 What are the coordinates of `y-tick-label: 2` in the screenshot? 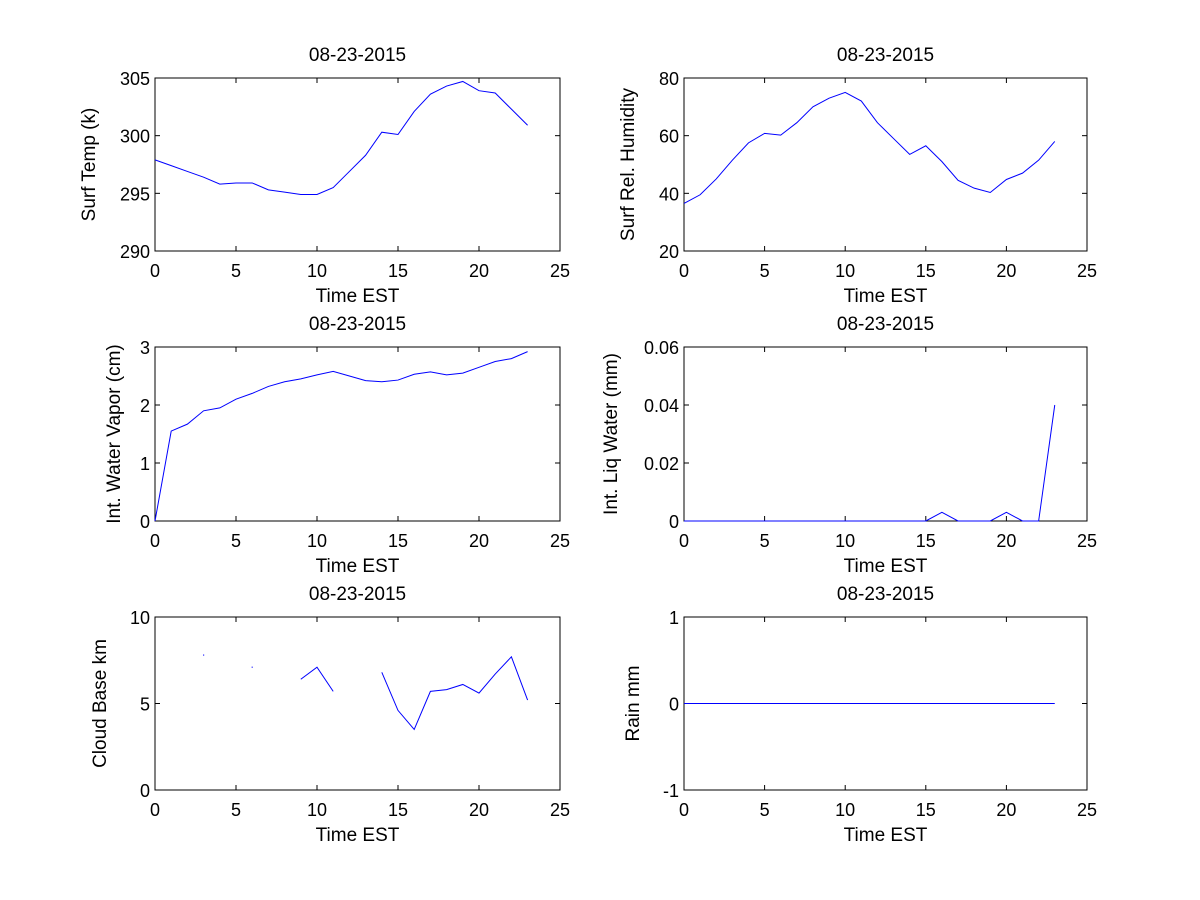 It's located at (145, 406).